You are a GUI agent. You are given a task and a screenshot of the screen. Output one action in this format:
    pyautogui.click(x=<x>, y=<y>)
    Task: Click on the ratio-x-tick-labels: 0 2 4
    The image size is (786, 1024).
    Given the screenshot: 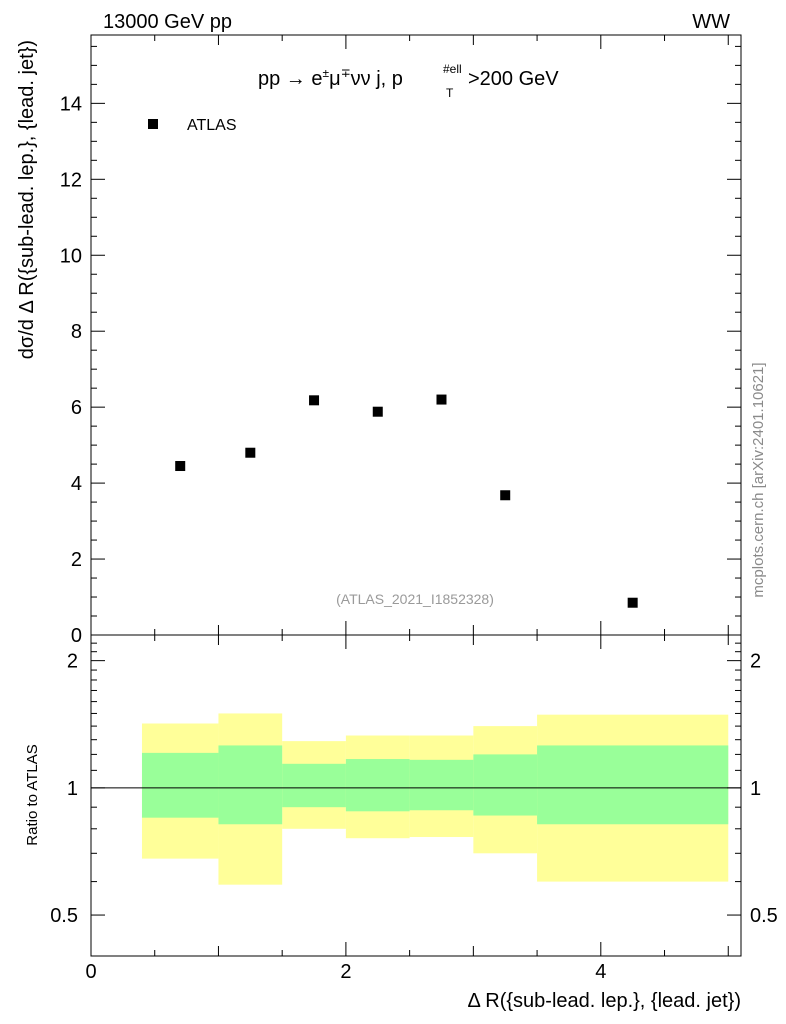 What is the action you would take?
    pyautogui.click(x=345, y=972)
    